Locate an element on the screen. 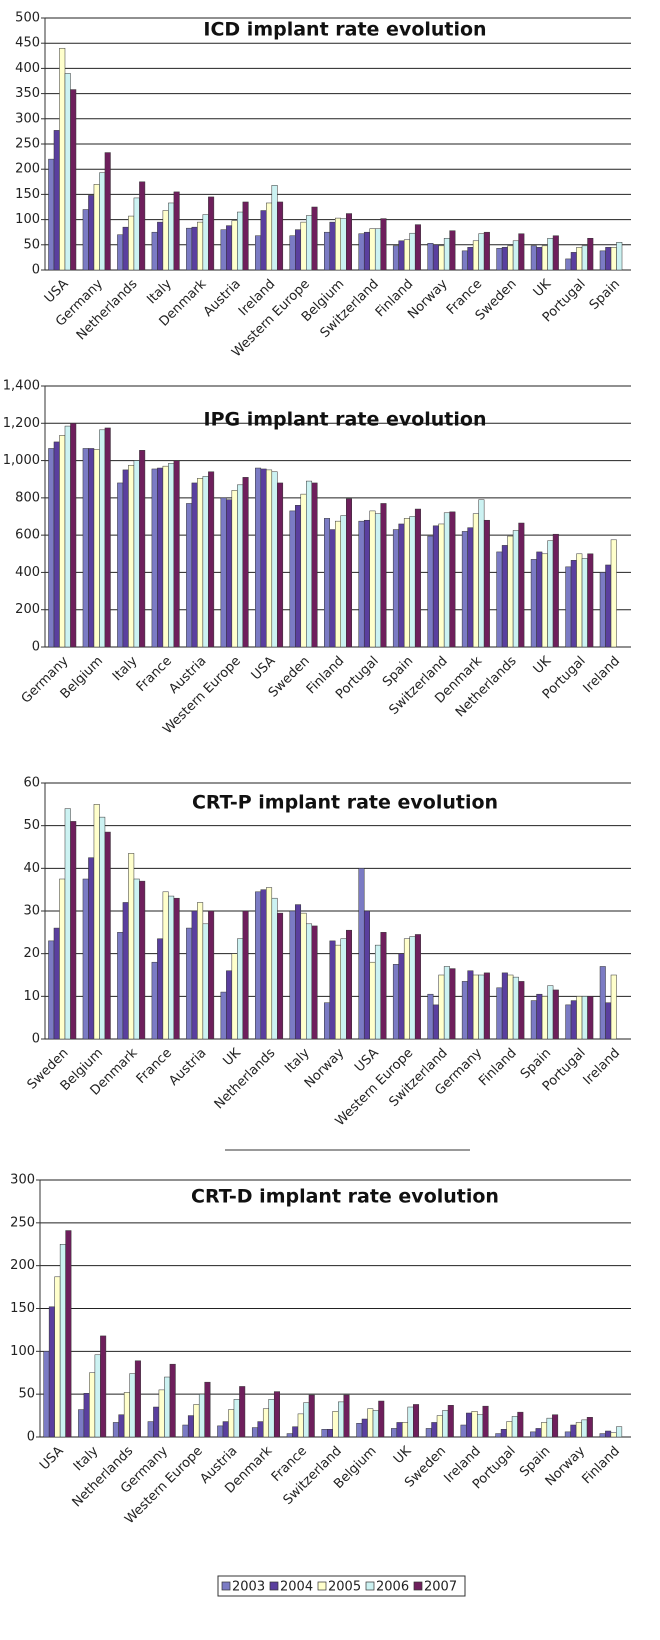  y-tick-label: 350 is located at coordinates (27, 93).